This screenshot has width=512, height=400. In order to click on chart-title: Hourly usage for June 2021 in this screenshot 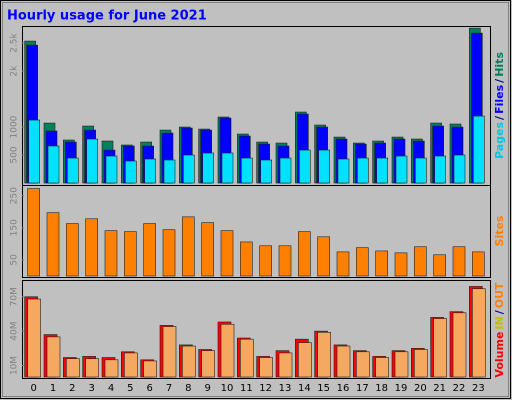, I will do `click(107, 16)`.